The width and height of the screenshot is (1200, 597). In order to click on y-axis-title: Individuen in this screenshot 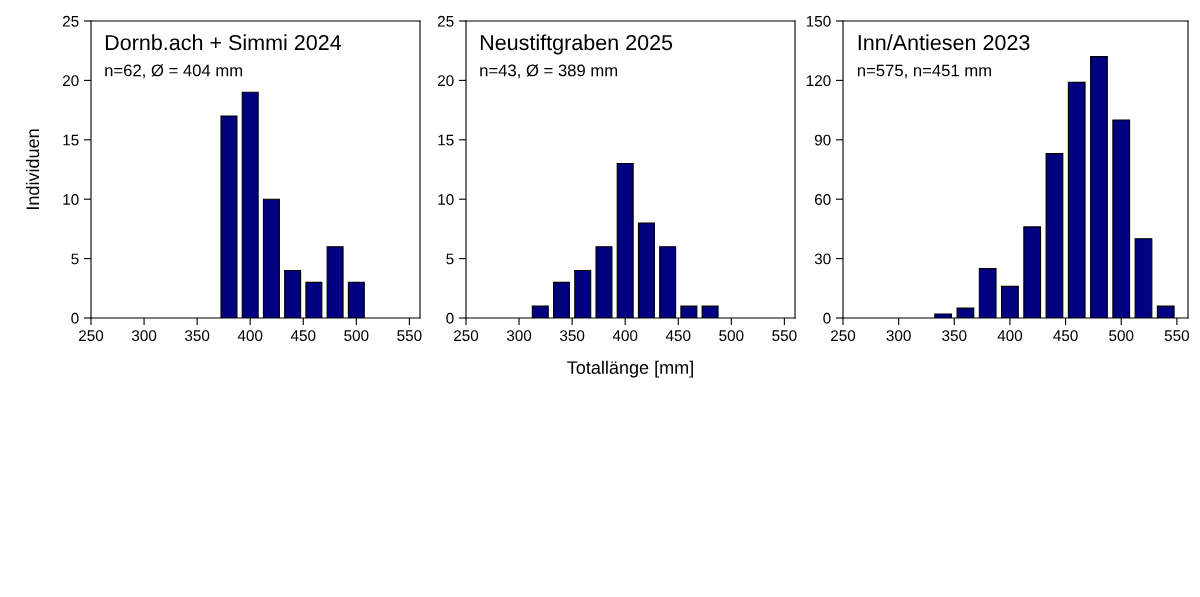, I will do `click(32, 169)`.